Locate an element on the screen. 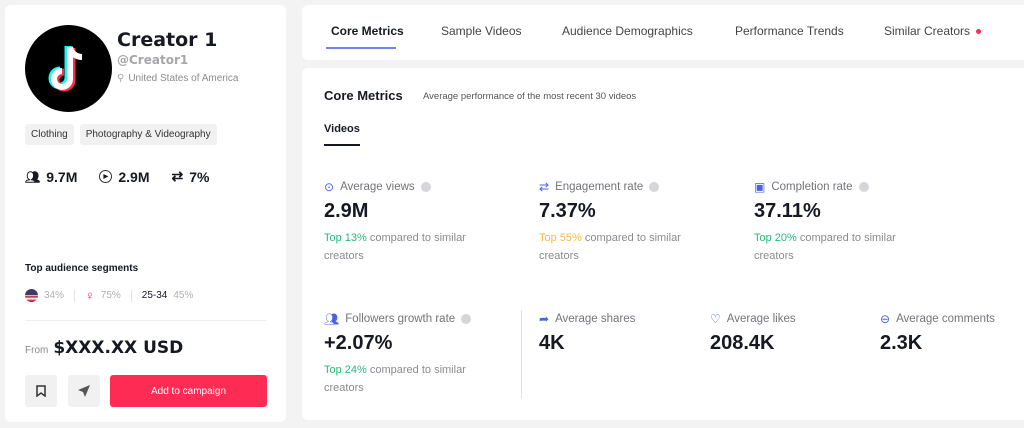  tag: Clothing is located at coordinates (49, 134).